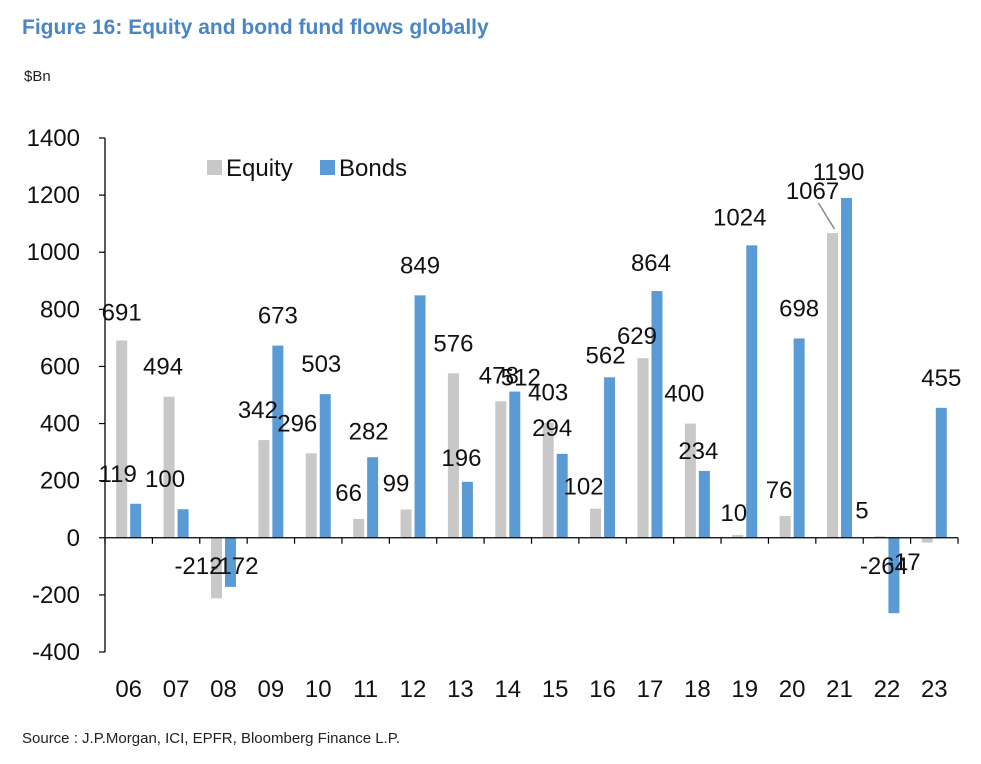 The image size is (981, 764). I want to click on x-tick-label-15: 15, so click(555, 689).